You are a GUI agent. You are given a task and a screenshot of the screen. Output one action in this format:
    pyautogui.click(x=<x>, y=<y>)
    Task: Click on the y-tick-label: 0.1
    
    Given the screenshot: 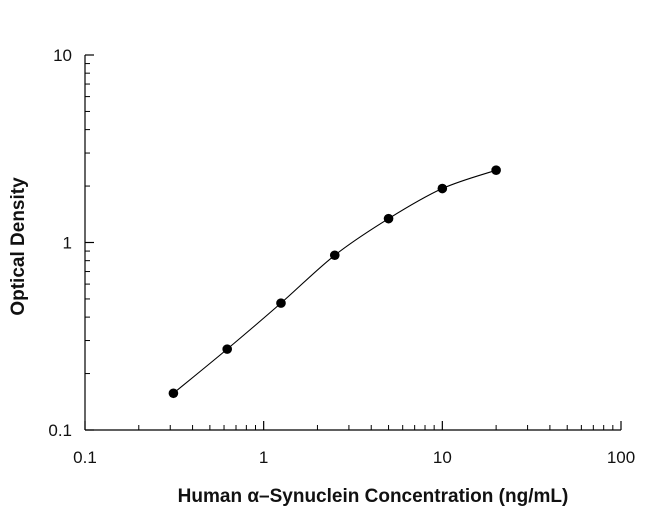 What is the action you would take?
    pyautogui.click(x=60, y=430)
    